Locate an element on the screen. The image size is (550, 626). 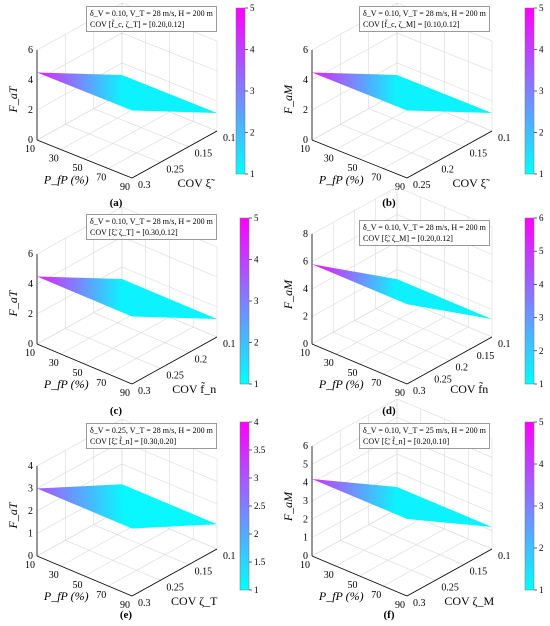
panel-d-y-axis is located at coordinates (449, 360).